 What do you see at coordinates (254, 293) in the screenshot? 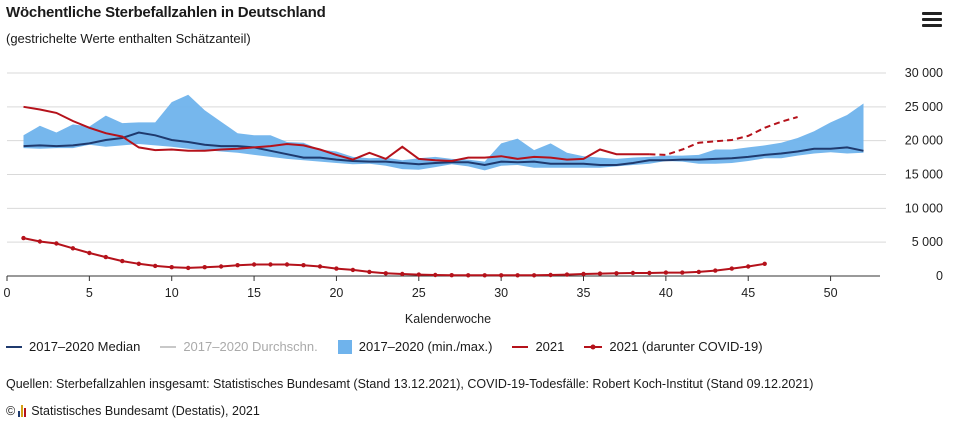
I see `x-tick-label: 15` at bounding box center [254, 293].